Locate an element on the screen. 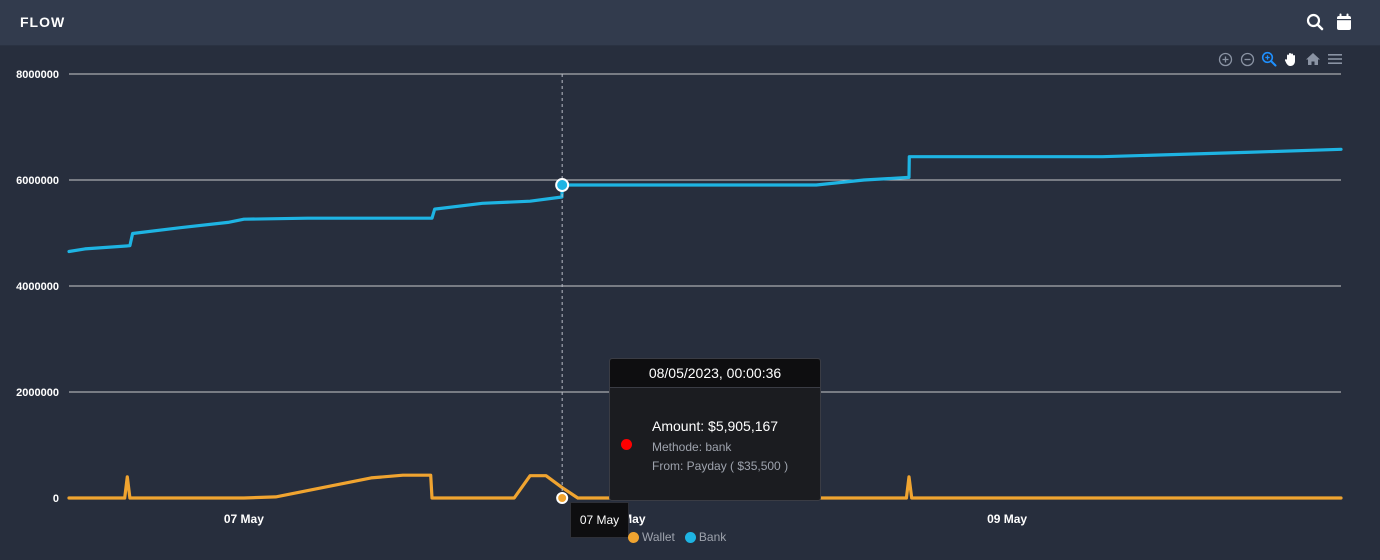  y-tick-label: 4000000 is located at coordinates (37, 287).